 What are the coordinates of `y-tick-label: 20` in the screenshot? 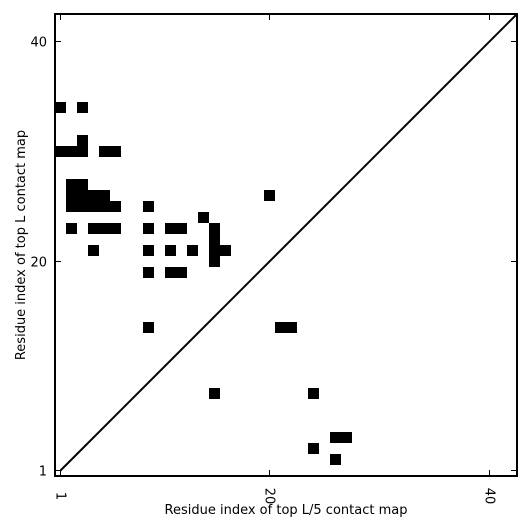 It's located at (38, 263).